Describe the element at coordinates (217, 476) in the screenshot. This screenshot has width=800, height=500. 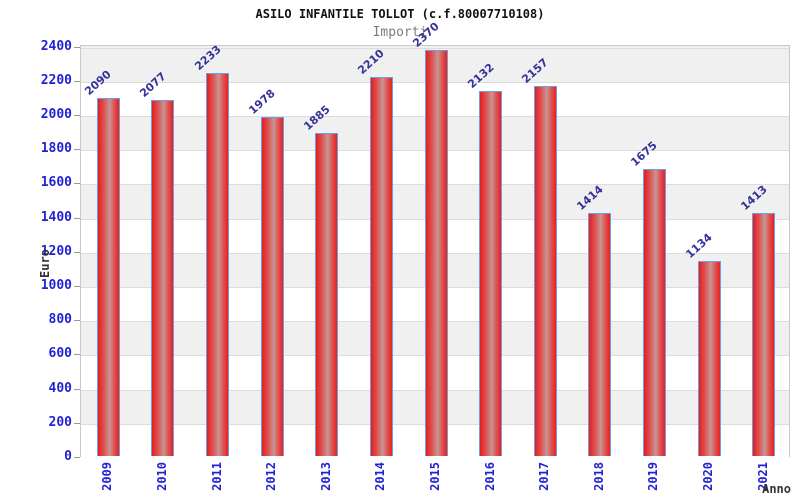
I see `x-tick-label: 2011` at that location.